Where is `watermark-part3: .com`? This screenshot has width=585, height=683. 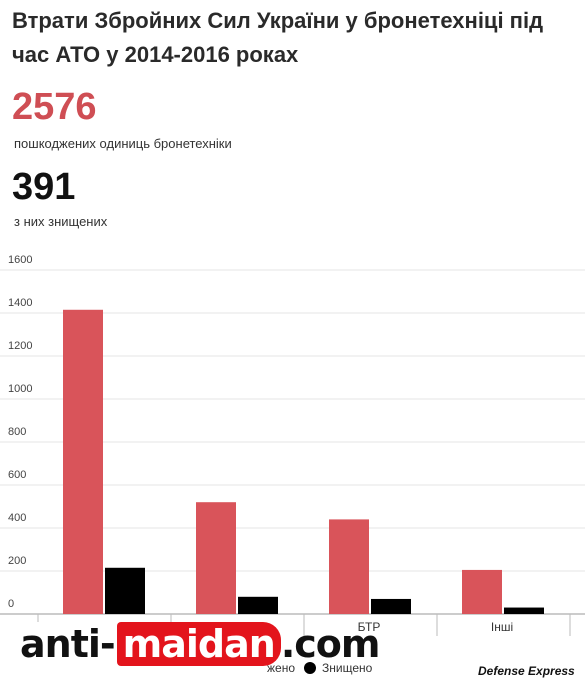 watermark-part3: .com is located at coordinates (330, 644).